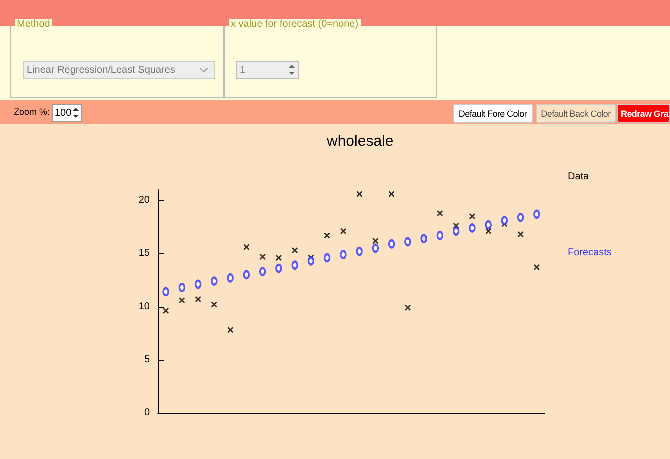  What do you see at coordinates (295, 24) in the screenshot?
I see `text: x value for forecast (0=none)` at bounding box center [295, 24].